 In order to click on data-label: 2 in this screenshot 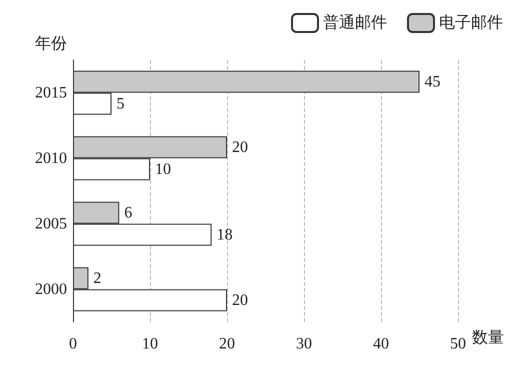, I will do `click(97, 278)`.